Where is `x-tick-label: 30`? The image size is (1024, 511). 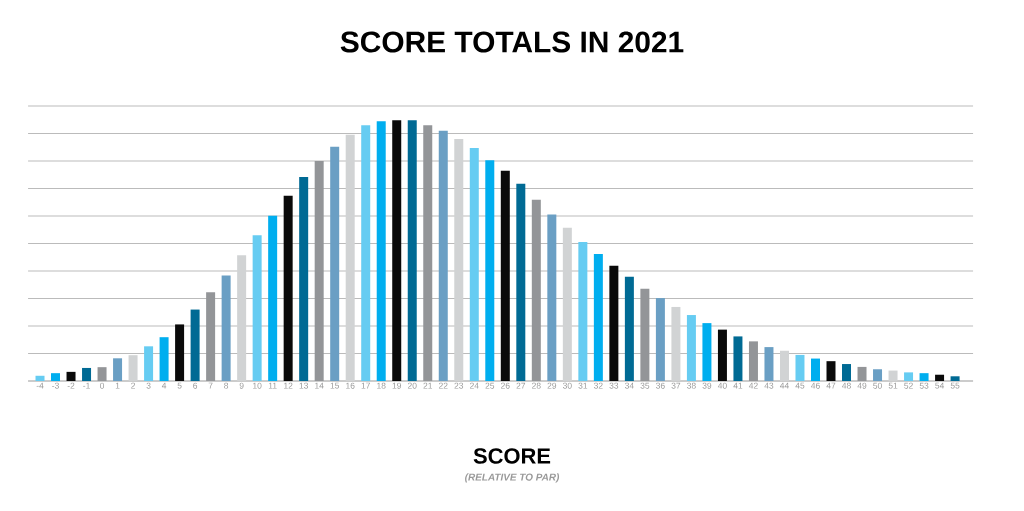 x-tick-label: 30 is located at coordinates (567, 385).